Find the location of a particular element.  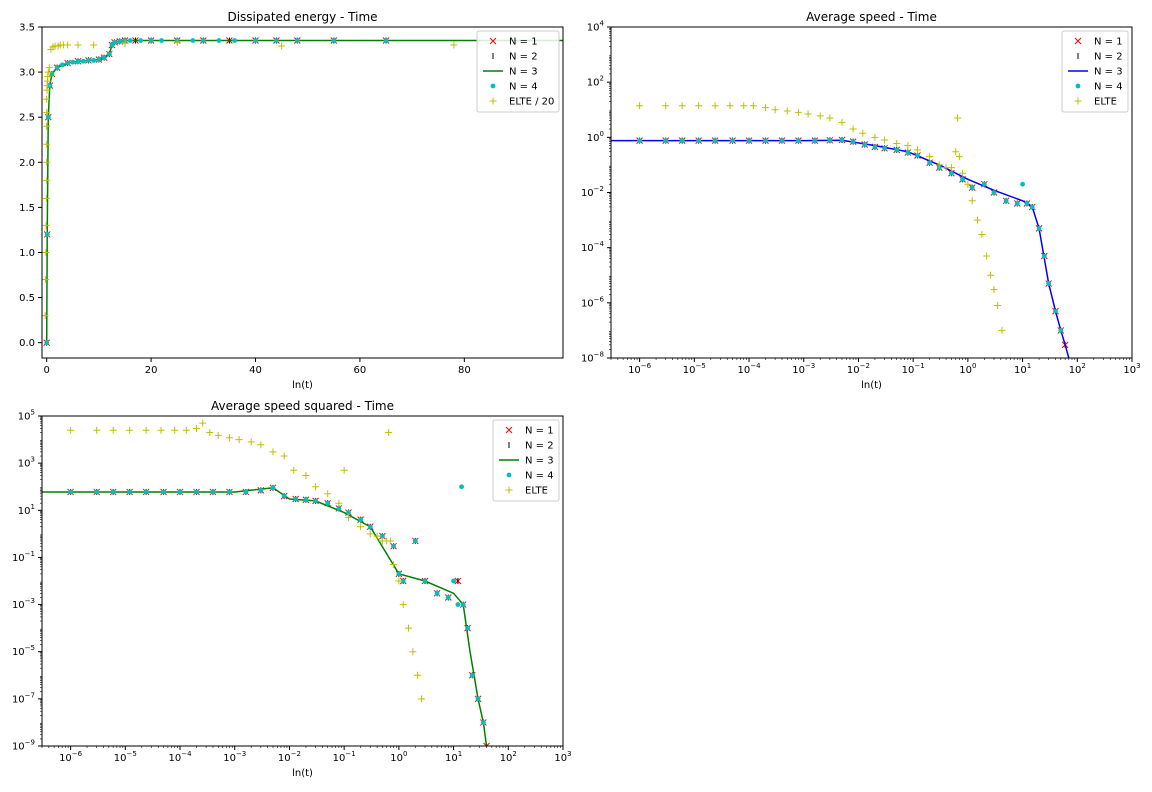

chart-title: Average speed - Time is located at coordinates (871, 17).